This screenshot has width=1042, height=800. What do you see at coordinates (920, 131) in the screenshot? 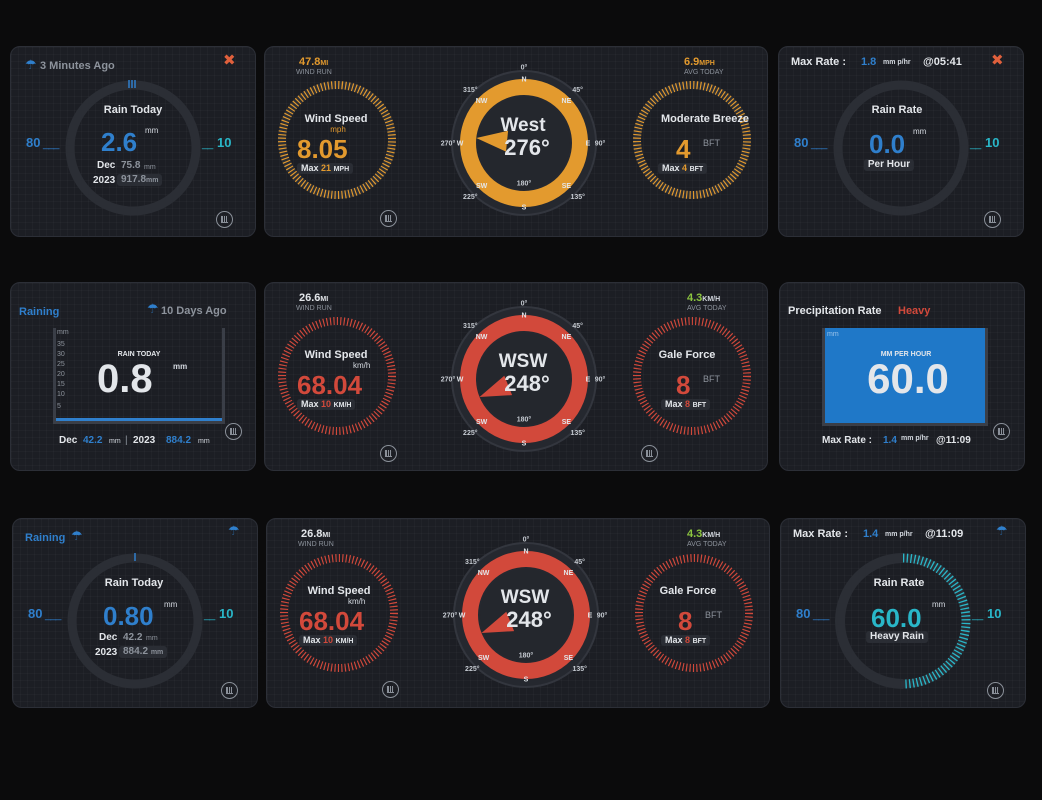
I see `rain-rate-unit: mm` at bounding box center [920, 131].